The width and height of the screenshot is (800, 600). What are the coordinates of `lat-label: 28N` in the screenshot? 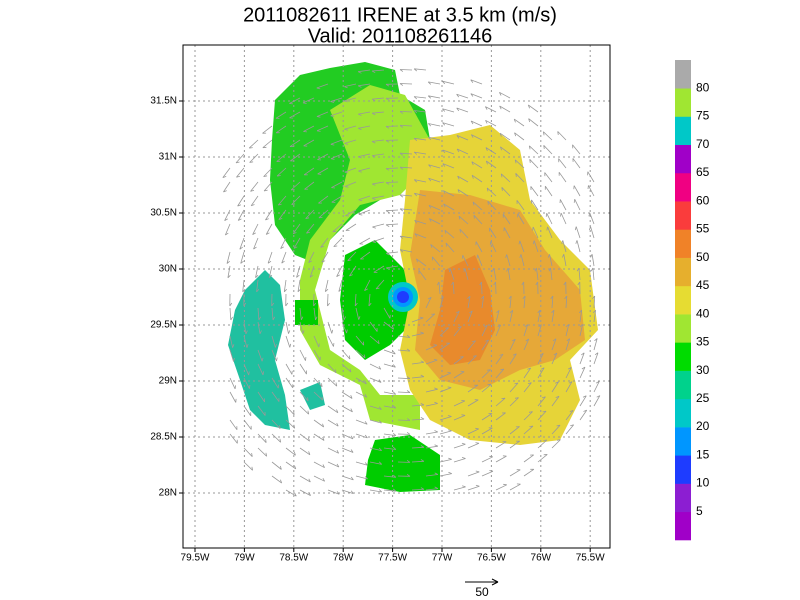 It's located at (168, 493).